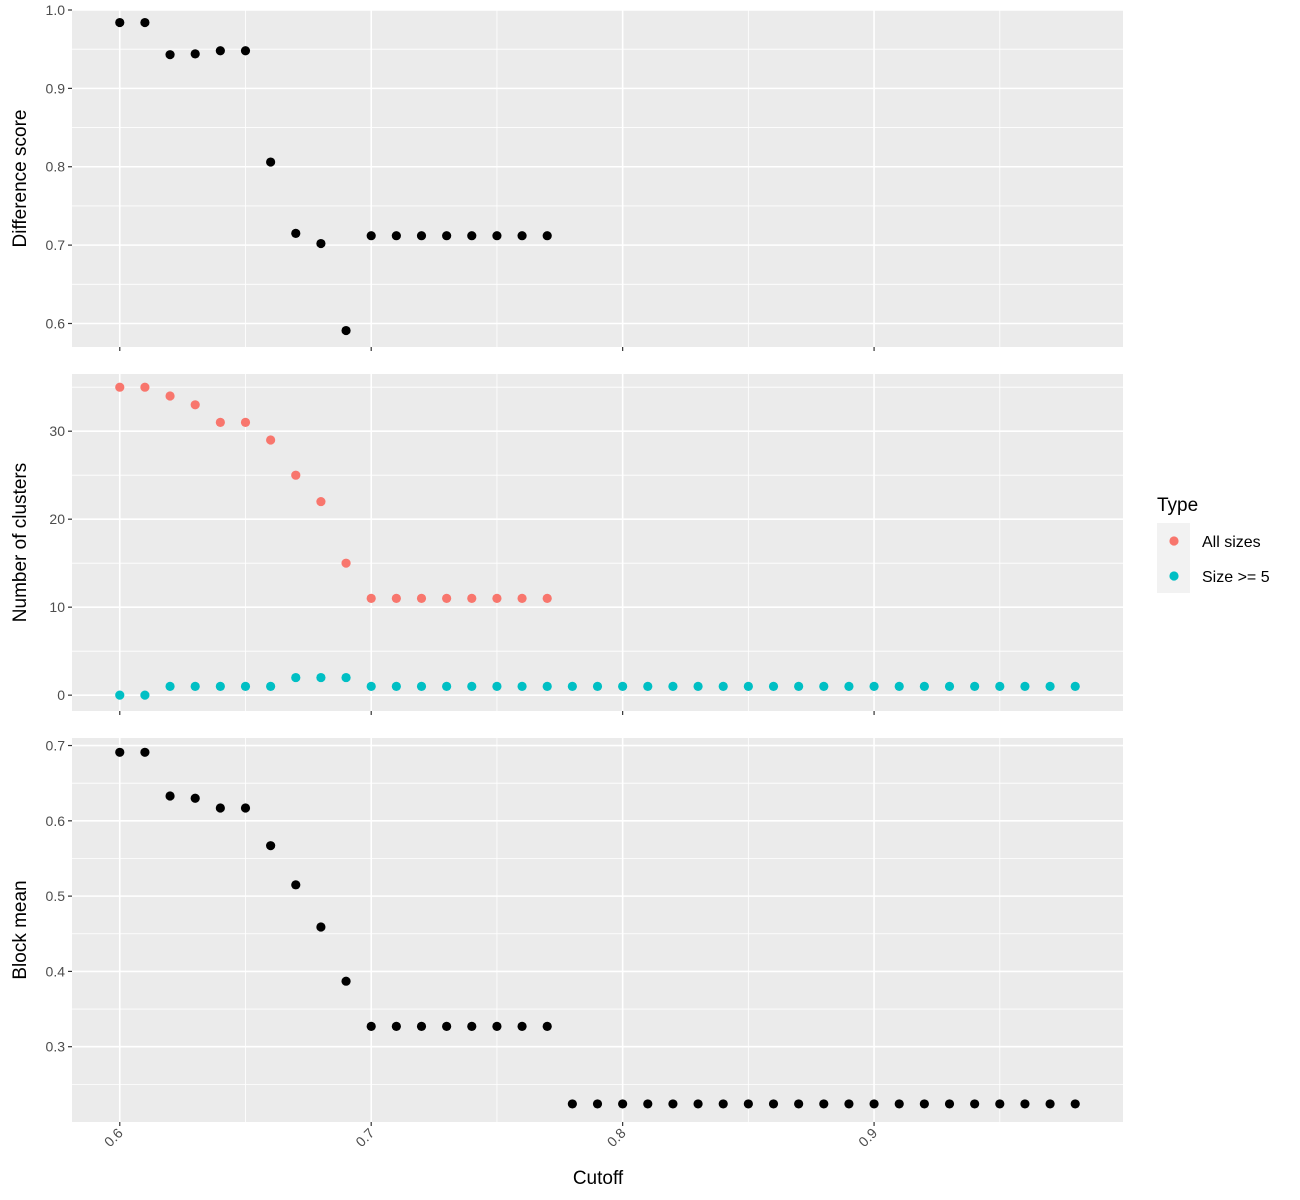 The height and width of the screenshot is (1200, 1300). I want to click on x-axis-title: Cutoff, so click(598, 1178).